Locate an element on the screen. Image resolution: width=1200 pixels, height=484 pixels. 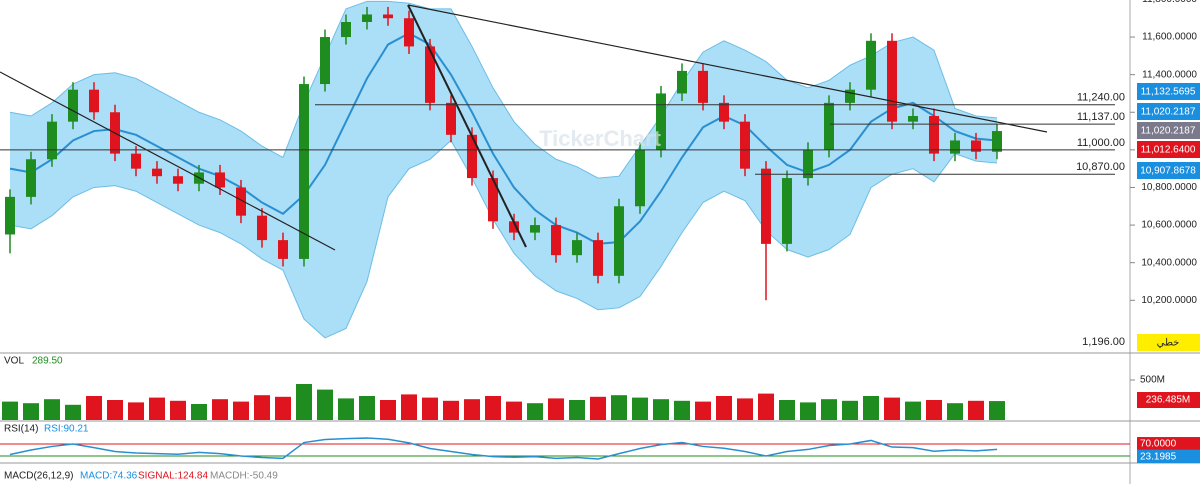
vol-title: VOL is located at coordinates (14, 361).